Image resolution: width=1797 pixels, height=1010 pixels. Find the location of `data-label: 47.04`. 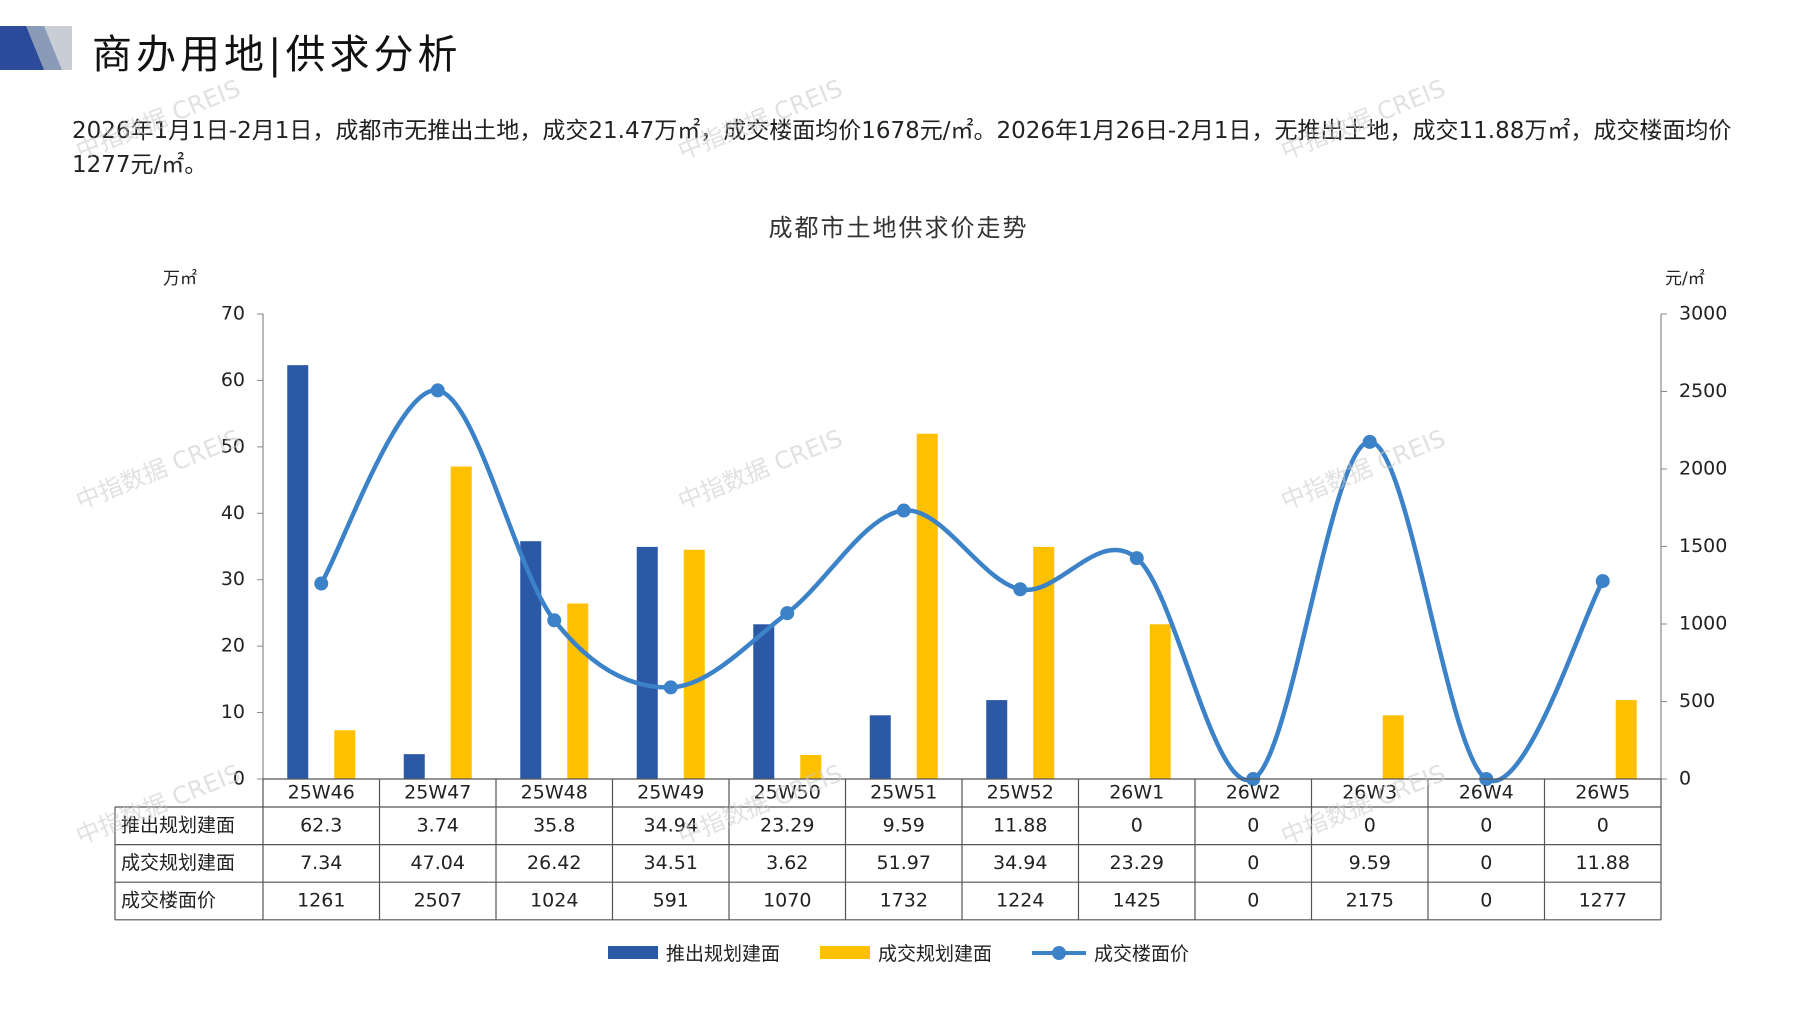

data-label: 47.04 is located at coordinates (438, 863).